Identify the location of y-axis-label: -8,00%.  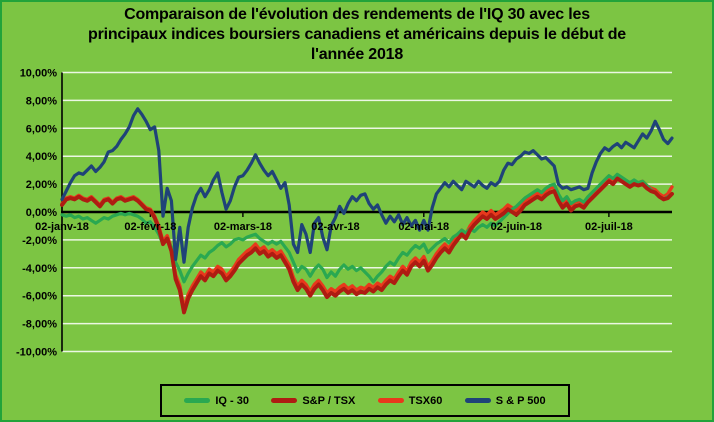
(39, 325).